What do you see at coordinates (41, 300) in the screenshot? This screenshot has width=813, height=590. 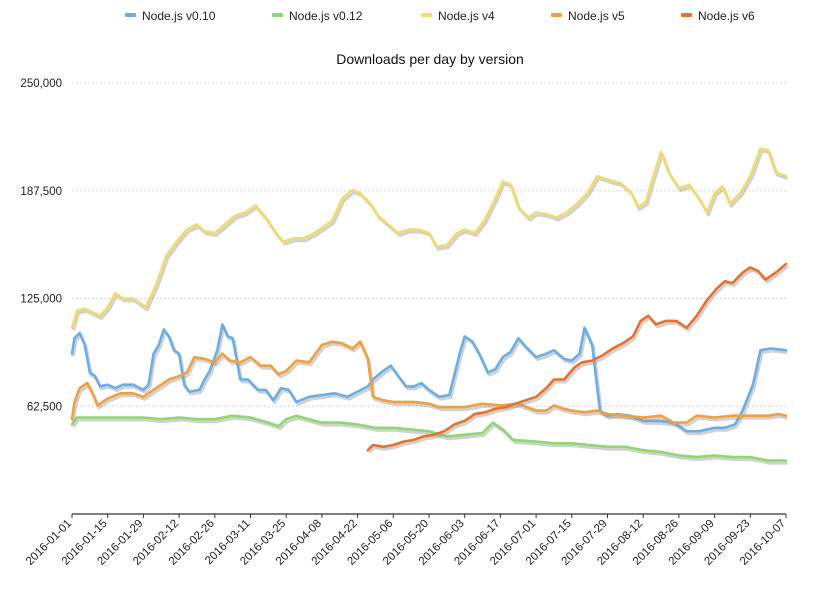 I see `y-tick-label: 125,000` at bounding box center [41, 300].